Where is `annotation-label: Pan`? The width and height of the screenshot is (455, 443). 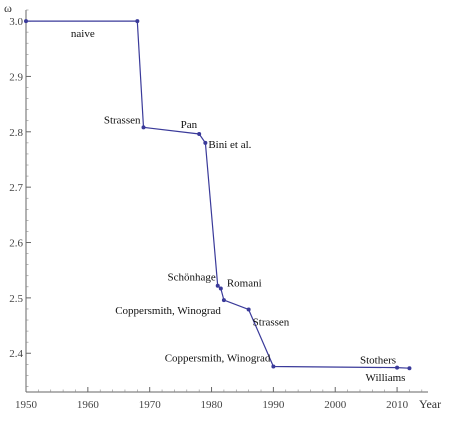 annotation-label: Pan is located at coordinates (189, 125).